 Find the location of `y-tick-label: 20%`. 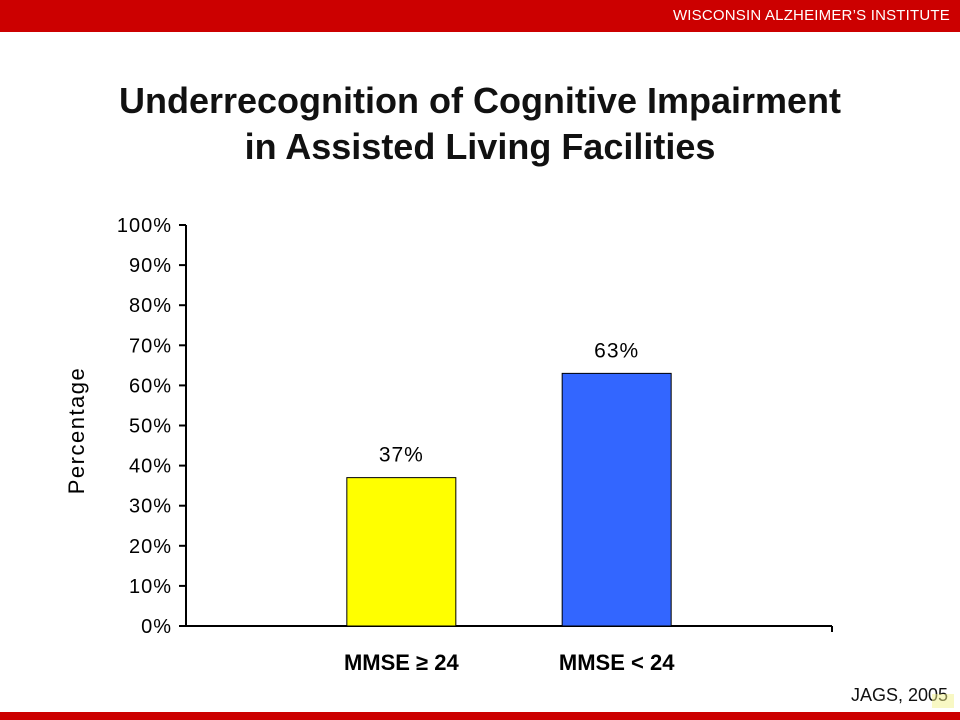

y-tick-label: 20% is located at coordinates (150, 547).